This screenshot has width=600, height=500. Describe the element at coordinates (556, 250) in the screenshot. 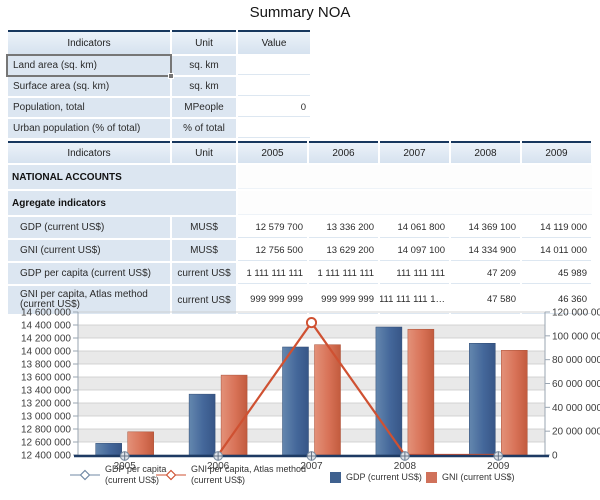

I see `cell-gni-2009: 14 011 000` at that location.